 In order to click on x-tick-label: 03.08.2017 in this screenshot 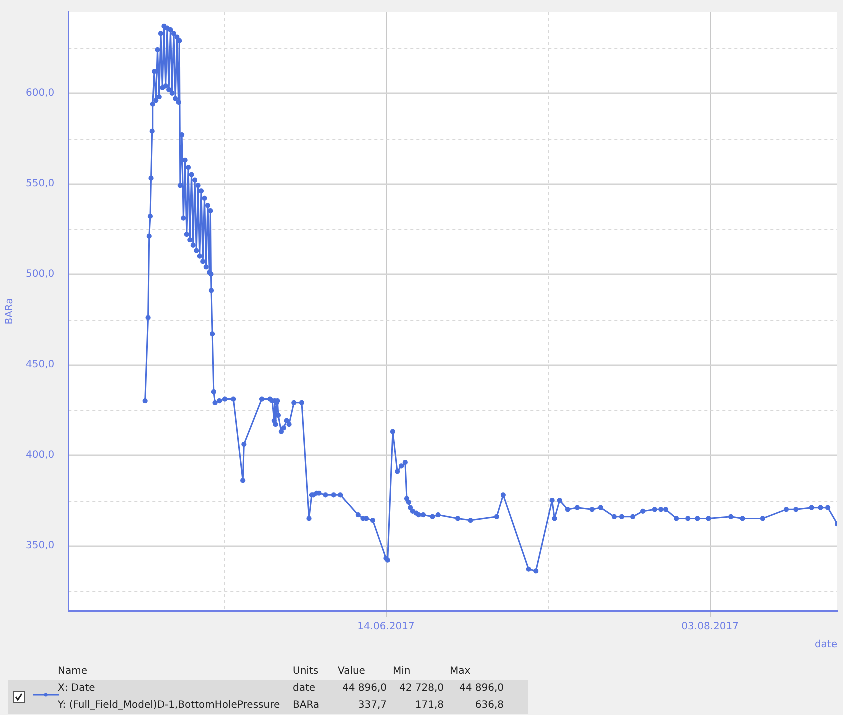, I will do `click(710, 627)`.